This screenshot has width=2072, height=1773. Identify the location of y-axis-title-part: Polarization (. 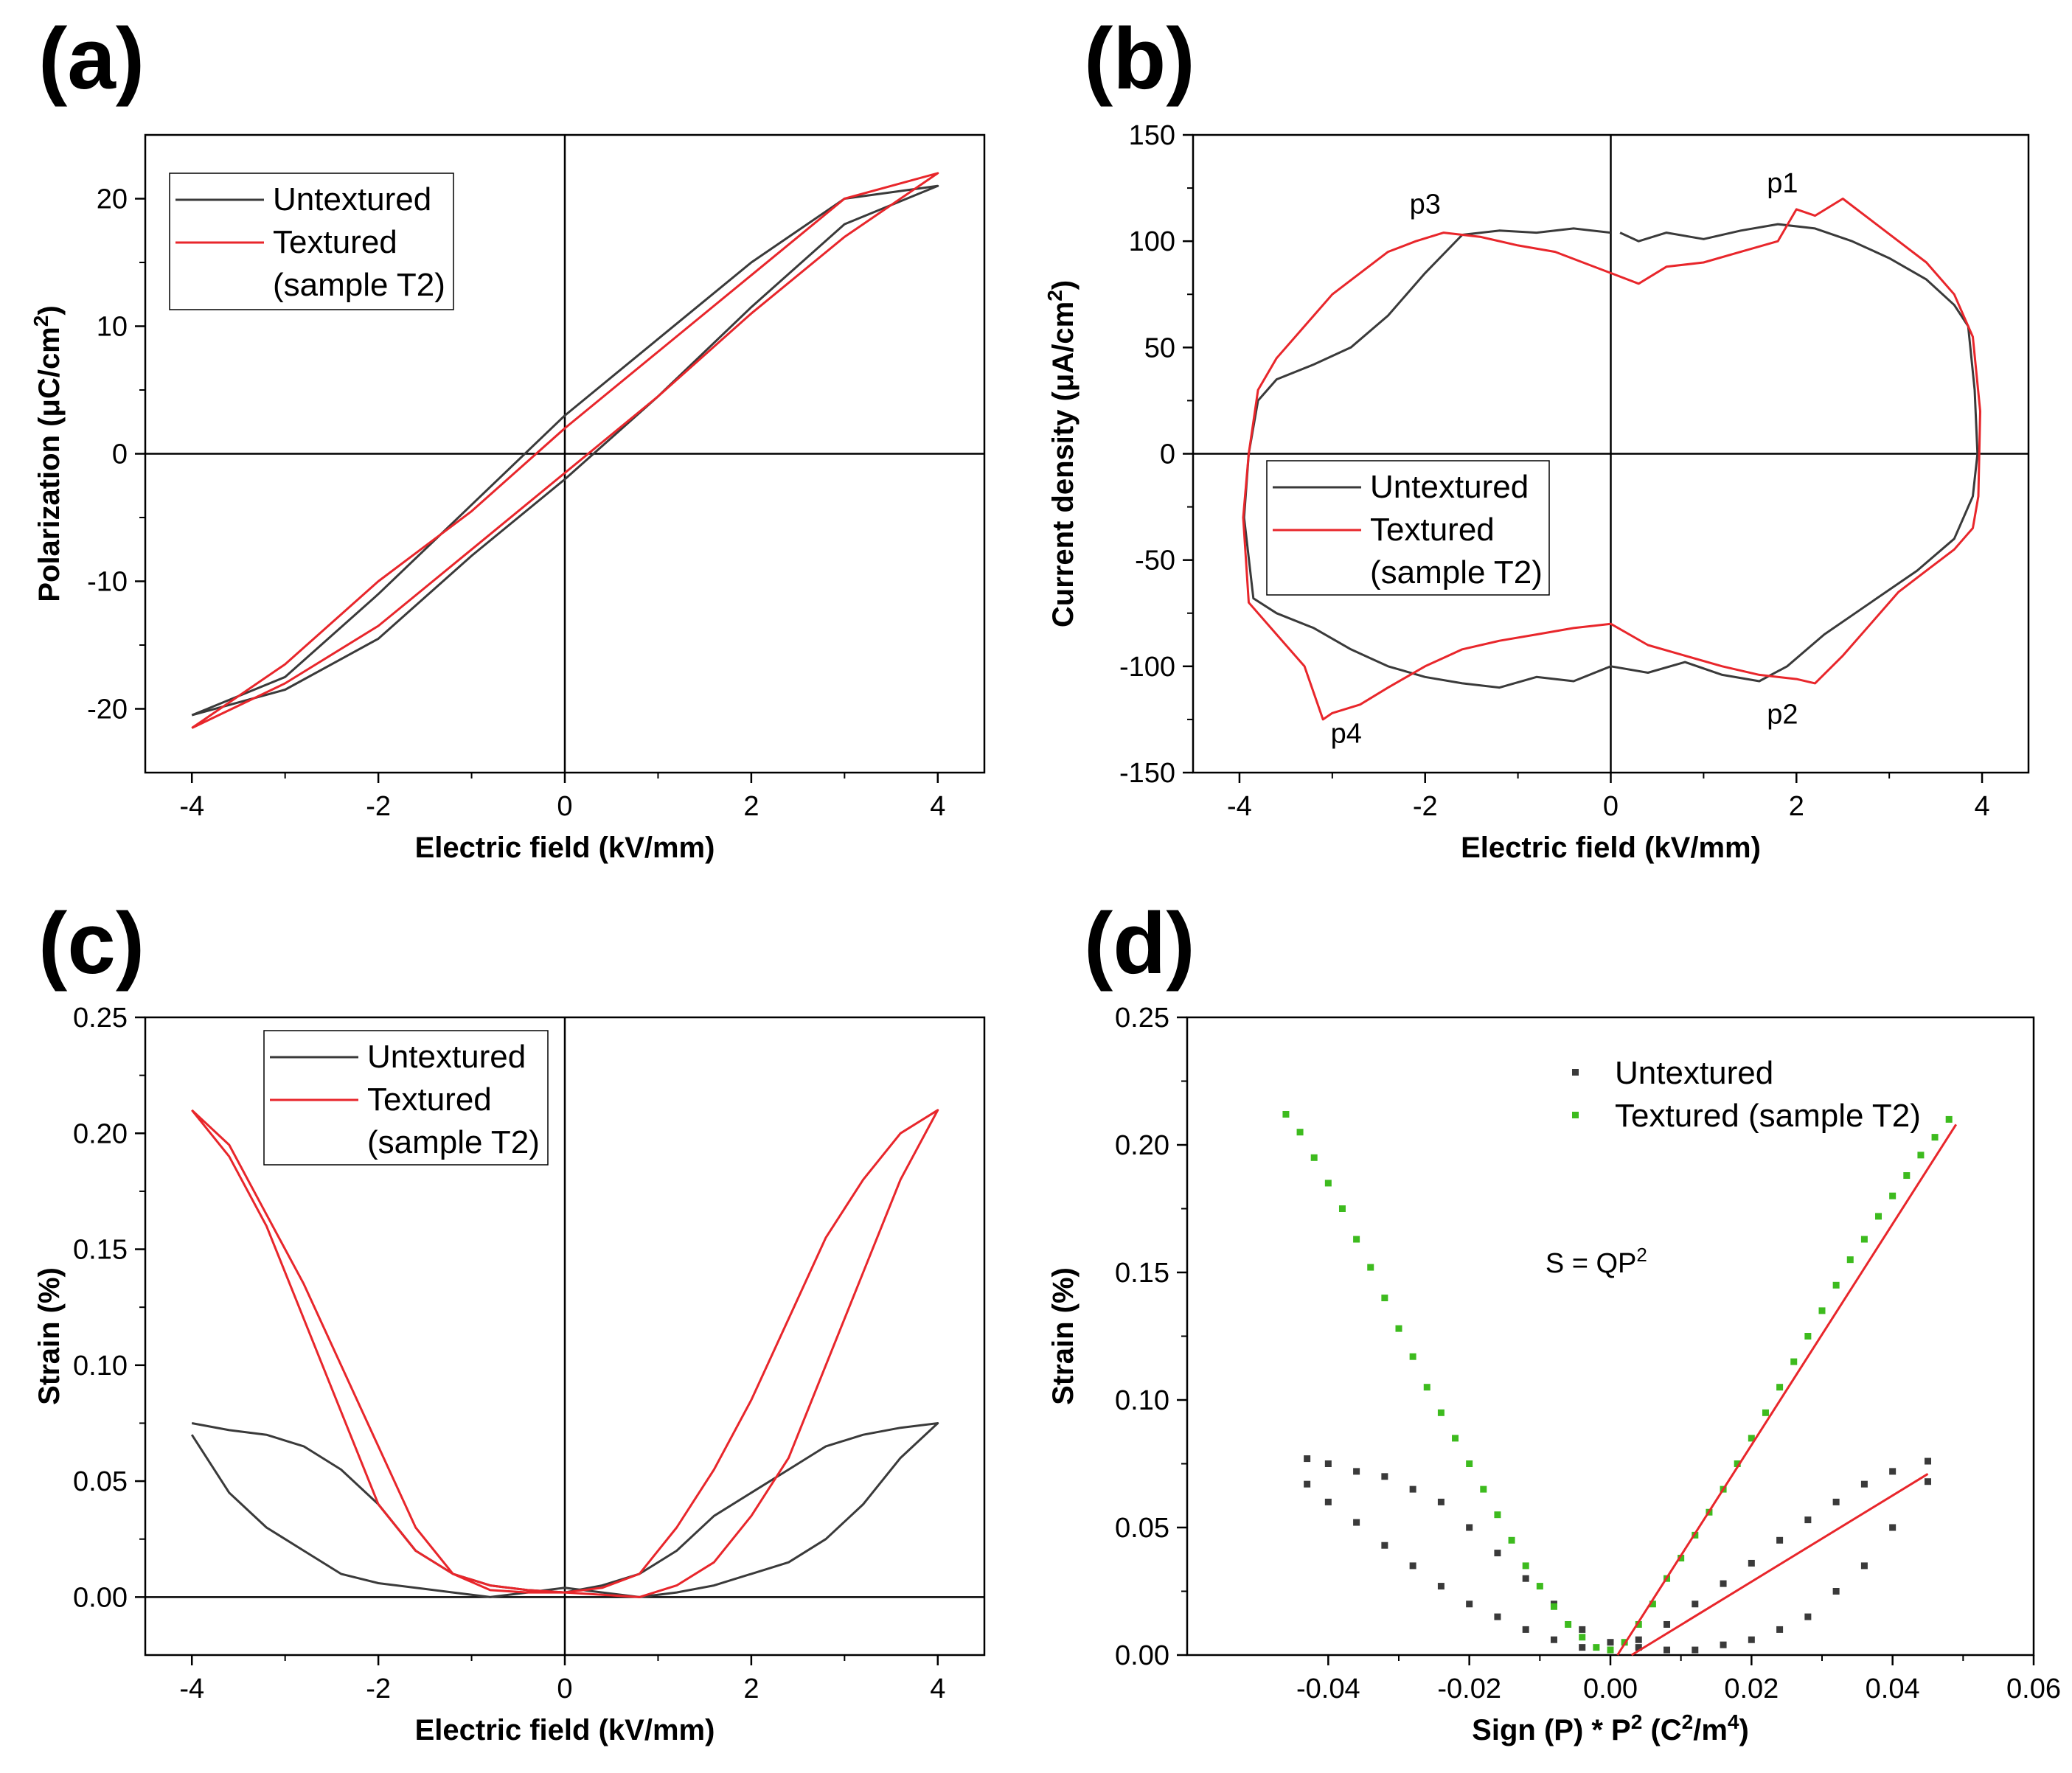
(49, 509).